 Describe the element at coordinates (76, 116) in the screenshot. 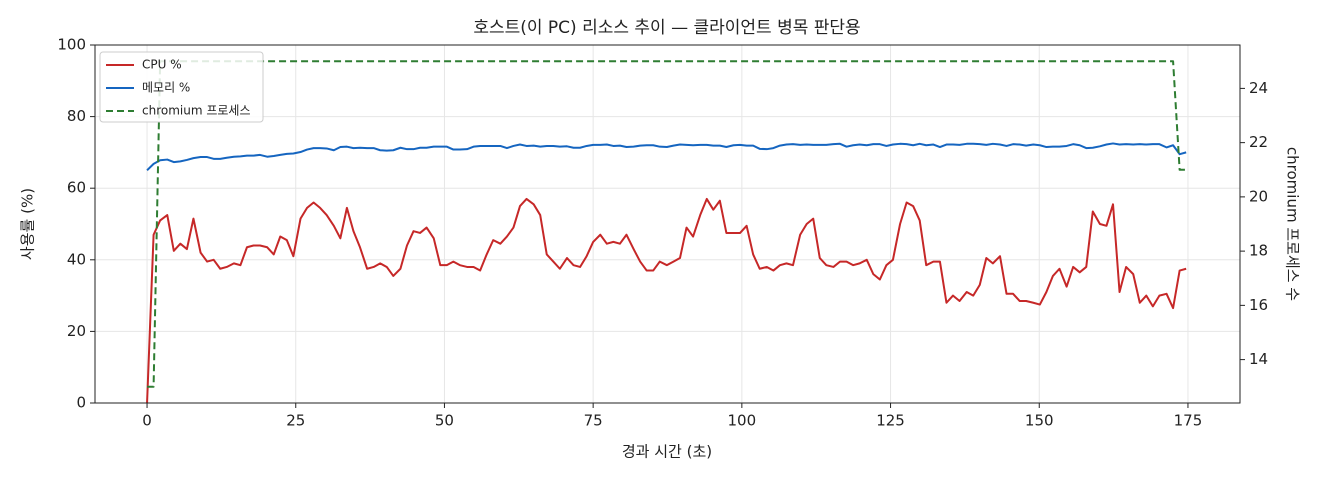

I see `y-tick-label: 80` at that location.